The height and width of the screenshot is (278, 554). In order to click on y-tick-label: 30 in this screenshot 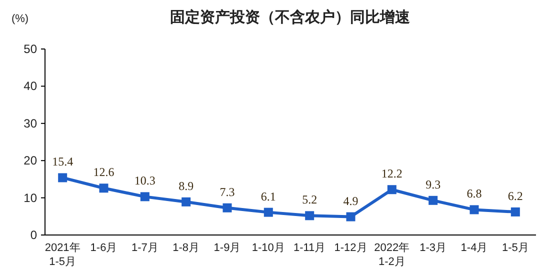, I will do `click(31, 123)`.